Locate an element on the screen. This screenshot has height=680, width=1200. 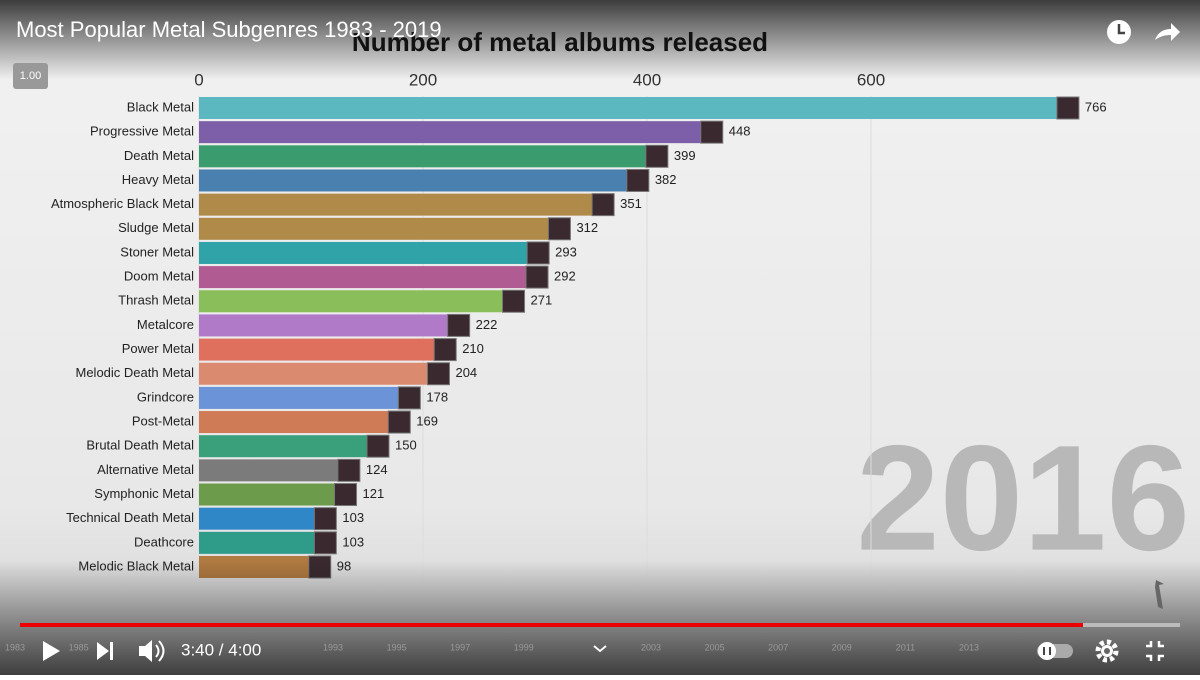
category-label: Technical Death Metal is located at coordinates (130, 517).